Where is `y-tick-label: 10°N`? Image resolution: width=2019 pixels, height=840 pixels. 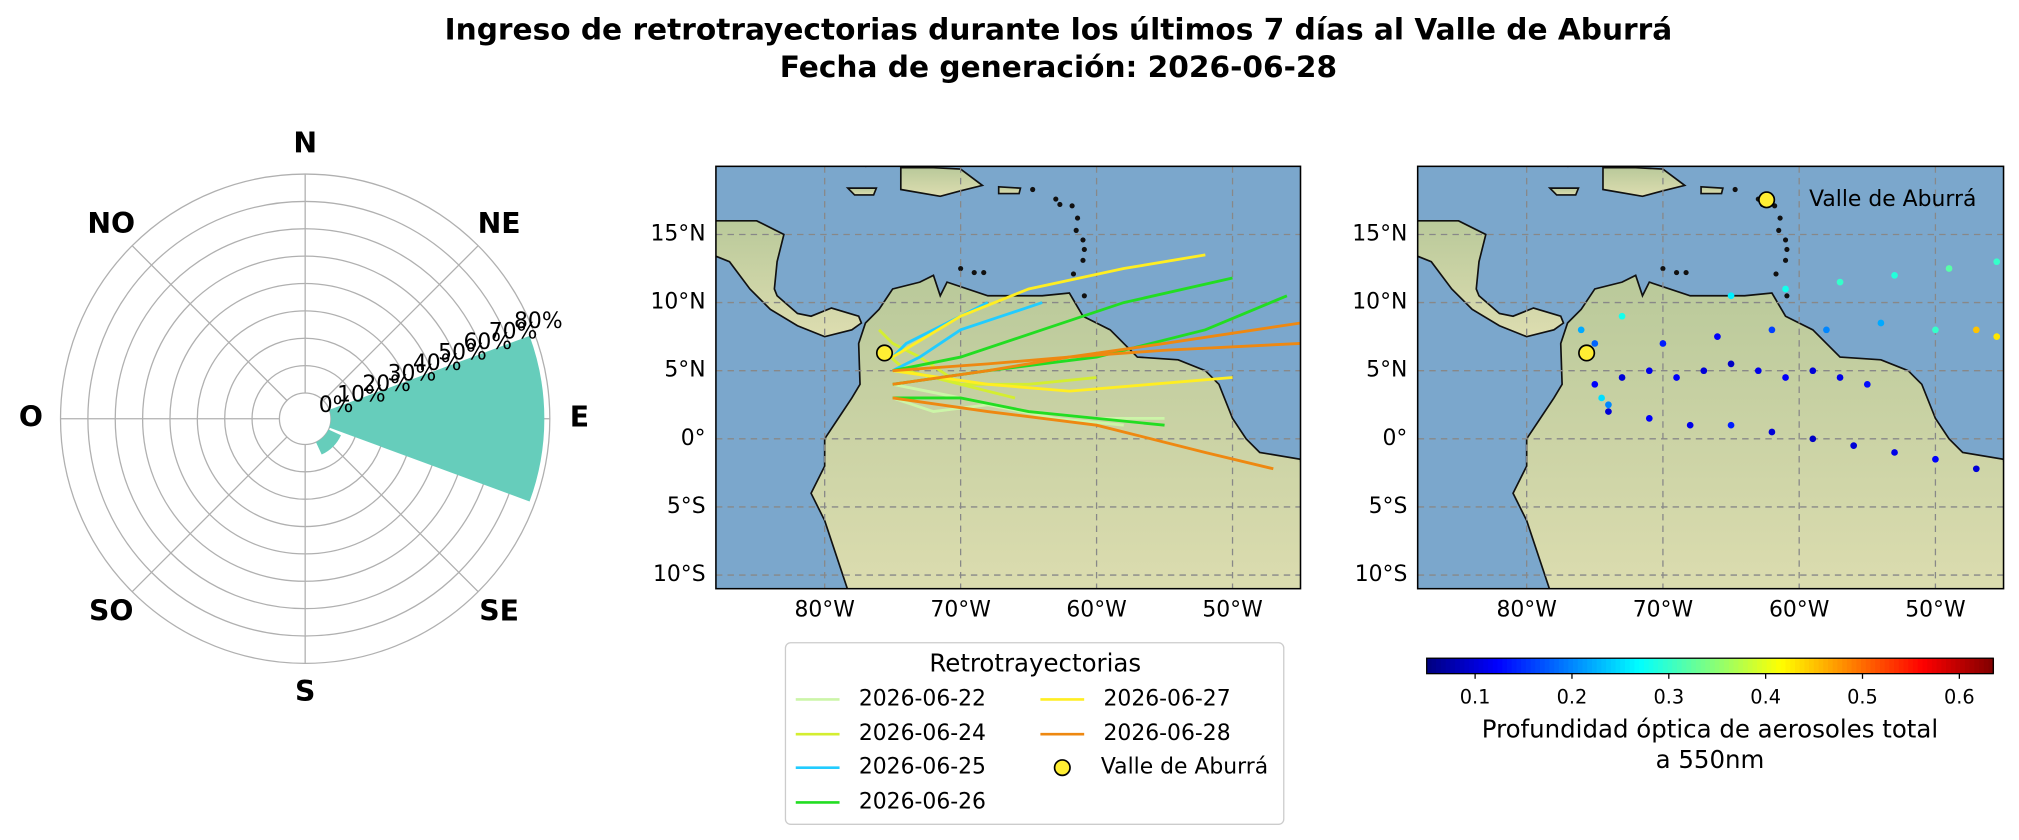
y-tick-label: 10°N is located at coordinates (677, 302).